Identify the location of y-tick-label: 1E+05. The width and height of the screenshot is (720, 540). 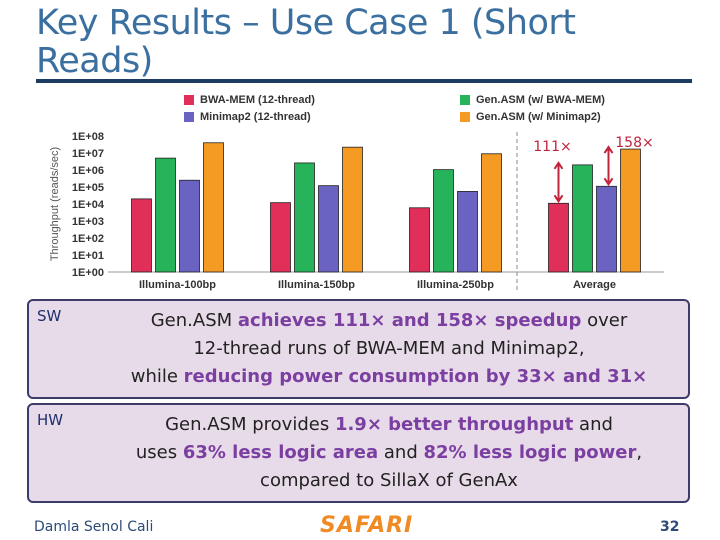
(88, 188).